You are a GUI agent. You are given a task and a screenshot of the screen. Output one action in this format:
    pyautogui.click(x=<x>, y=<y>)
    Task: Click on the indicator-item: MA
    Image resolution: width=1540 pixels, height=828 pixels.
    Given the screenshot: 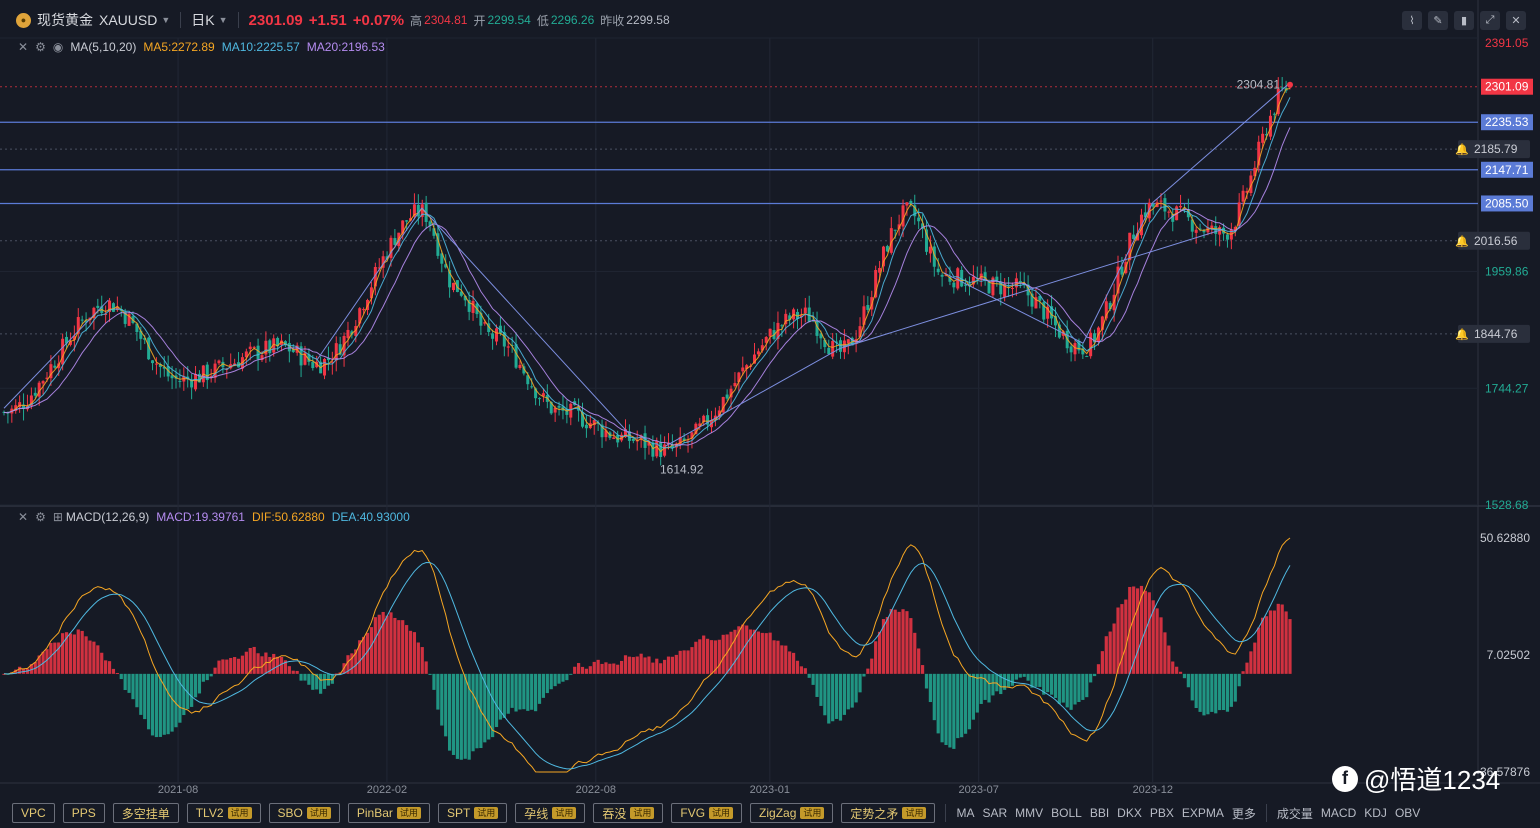 What is the action you would take?
    pyautogui.click(x=965, y=813)
    